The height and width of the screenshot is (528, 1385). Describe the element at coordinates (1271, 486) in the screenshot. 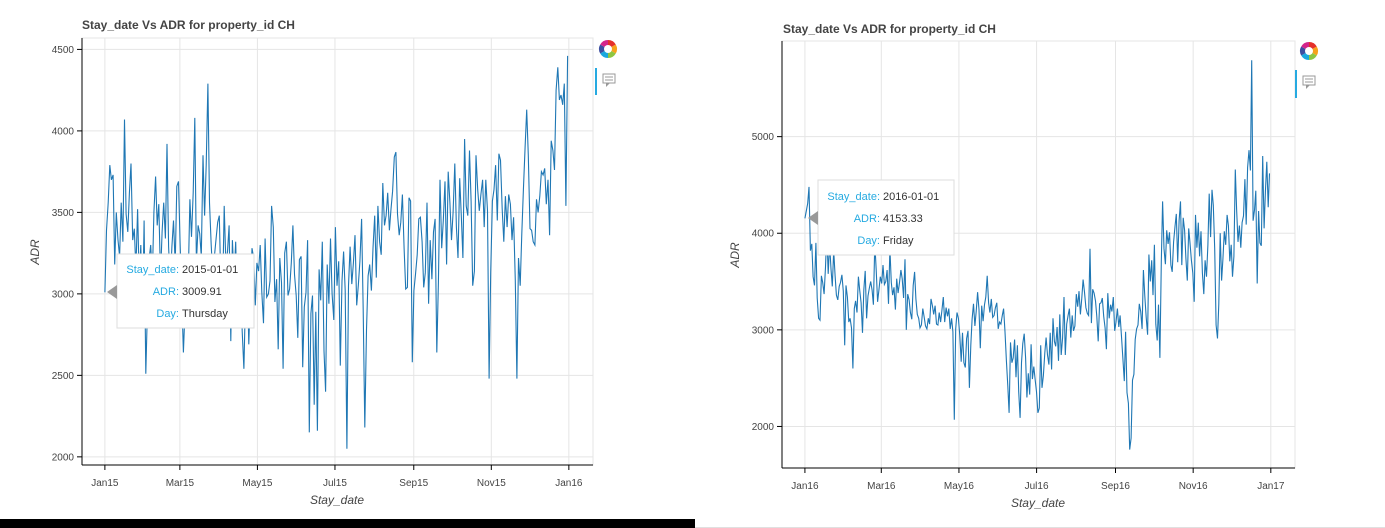

I see `x-tick-label: Jan17` at that location.